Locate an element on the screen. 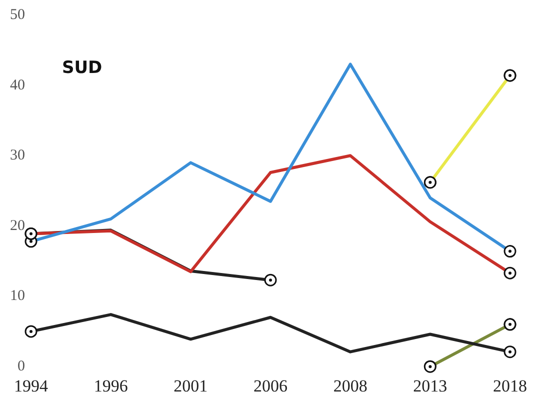 This screenshot has width=537, height=411. y-tick-label: 50 is located at coordinates (17, 14).